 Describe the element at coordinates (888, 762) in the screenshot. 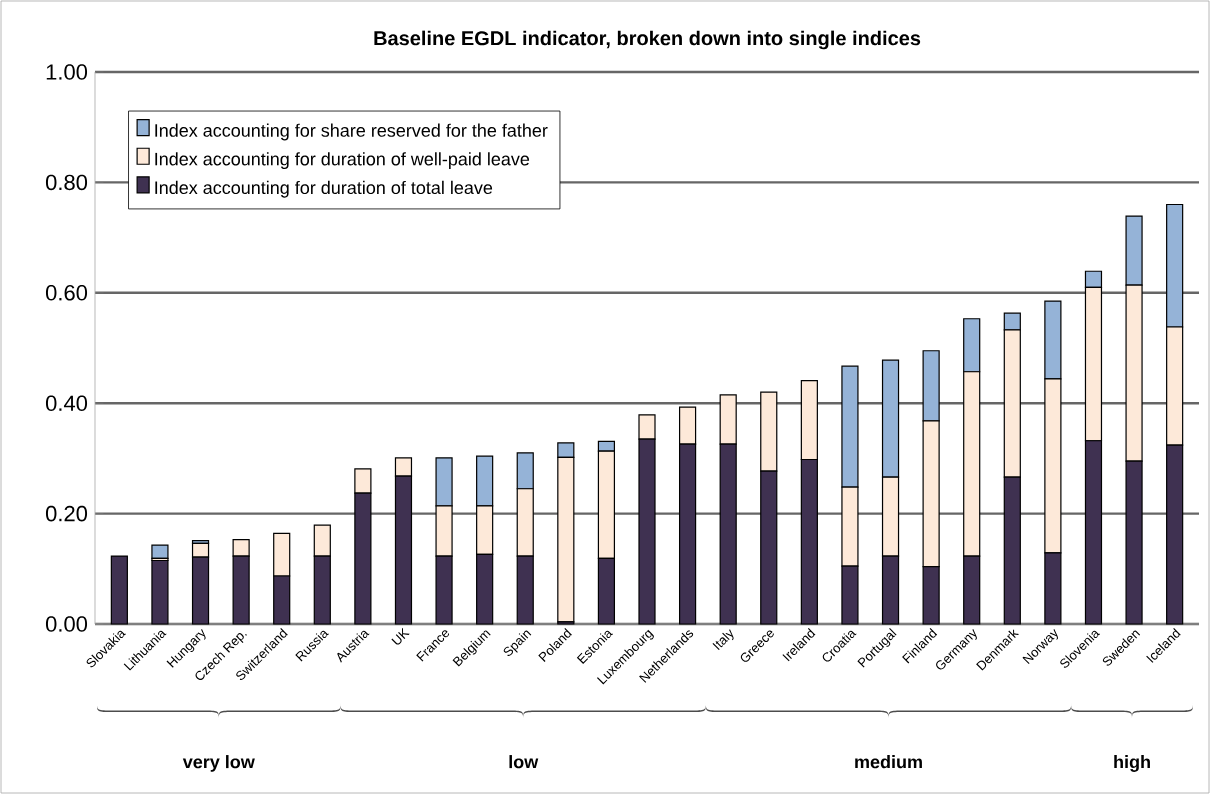

I see `text: medium` at that location.